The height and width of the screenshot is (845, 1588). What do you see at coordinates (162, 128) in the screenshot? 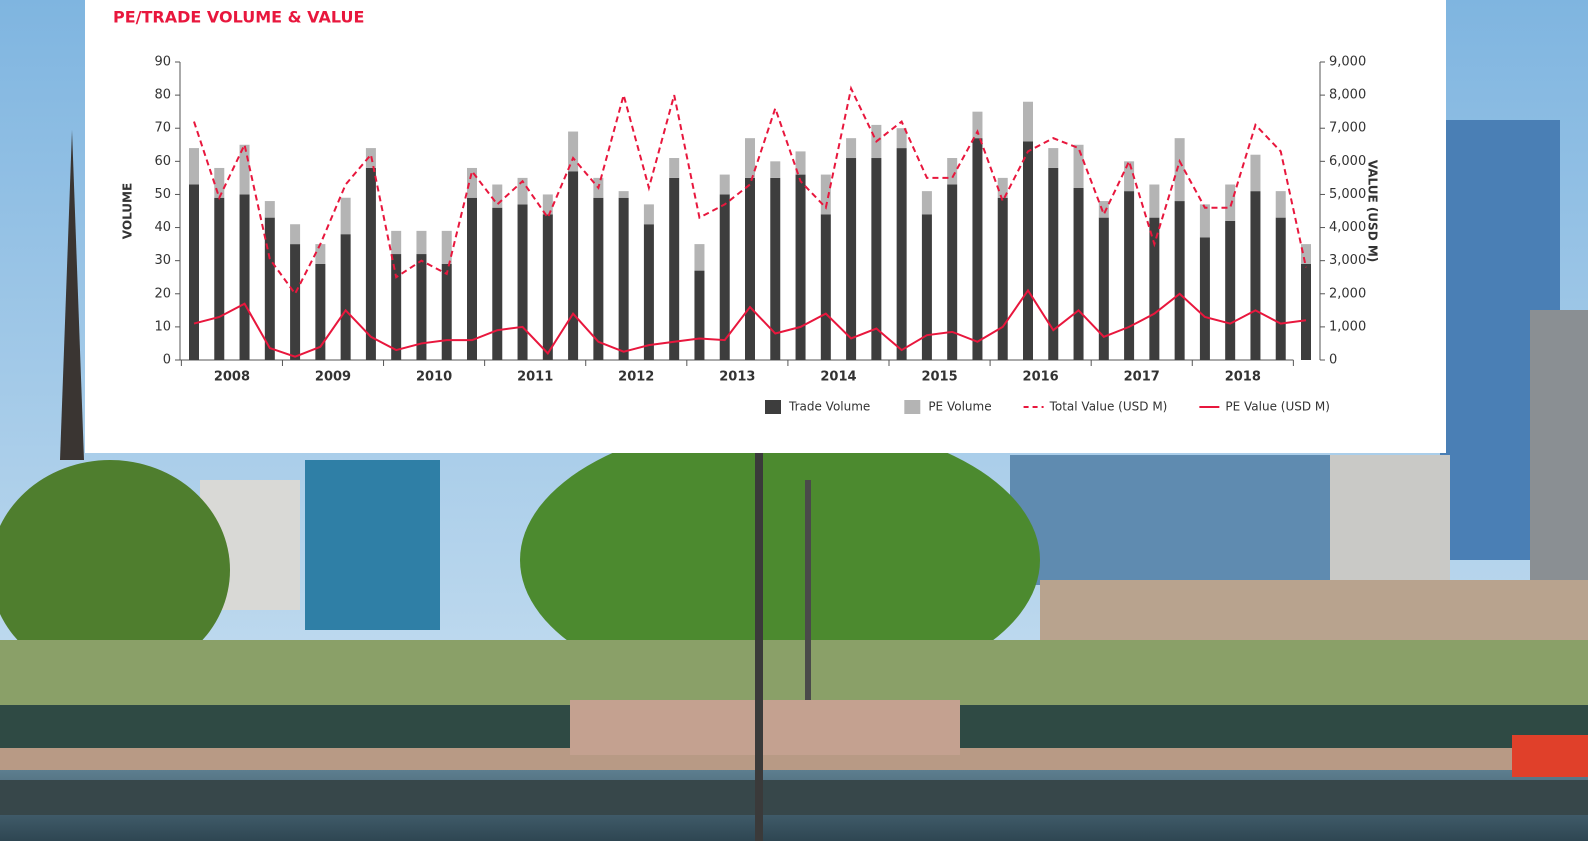
I see `y-tick-label: 70` at bounding box center [162, 128].